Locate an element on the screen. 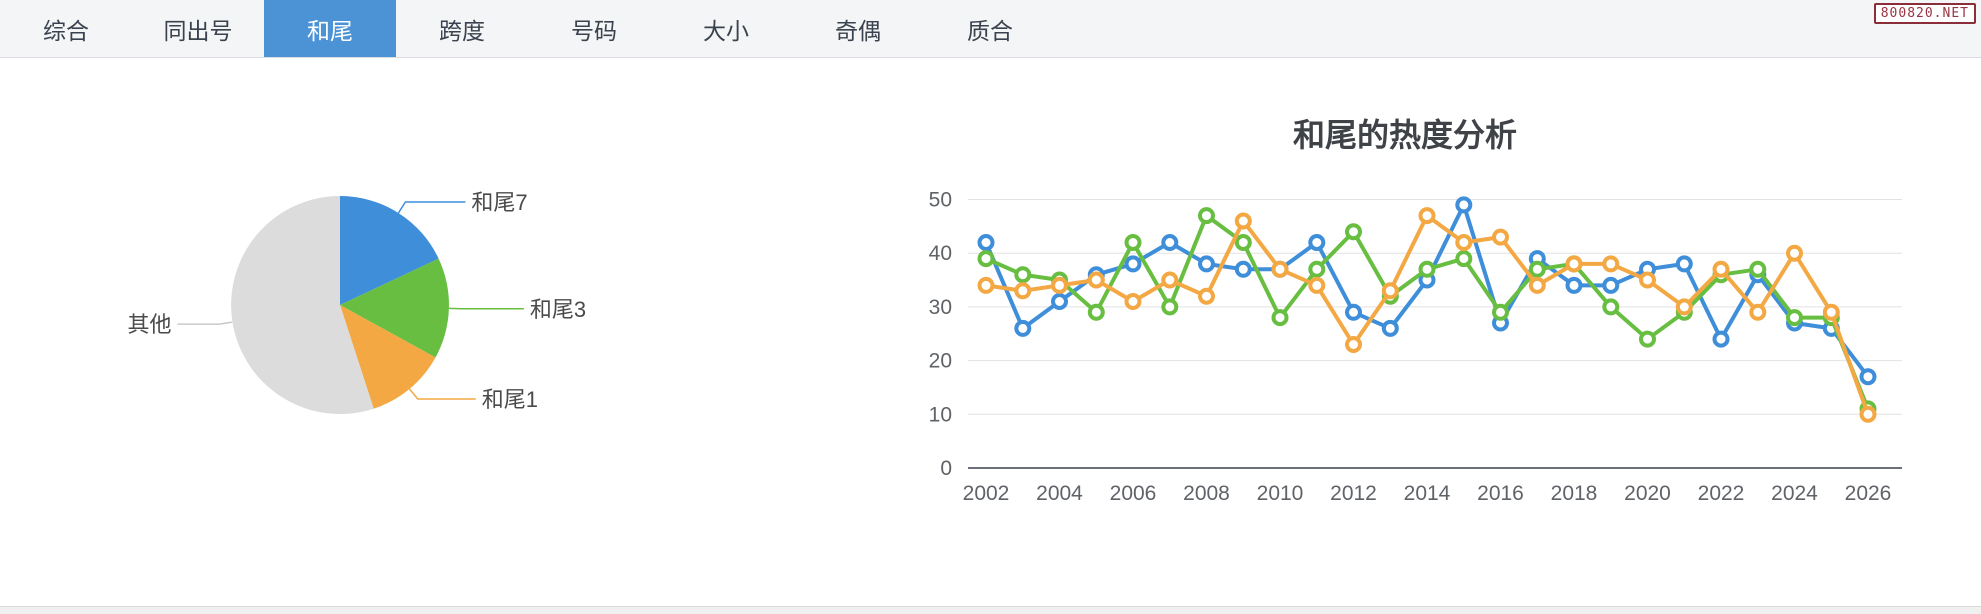  pie-label: 和尾1 is located at coordinates (510, 399).